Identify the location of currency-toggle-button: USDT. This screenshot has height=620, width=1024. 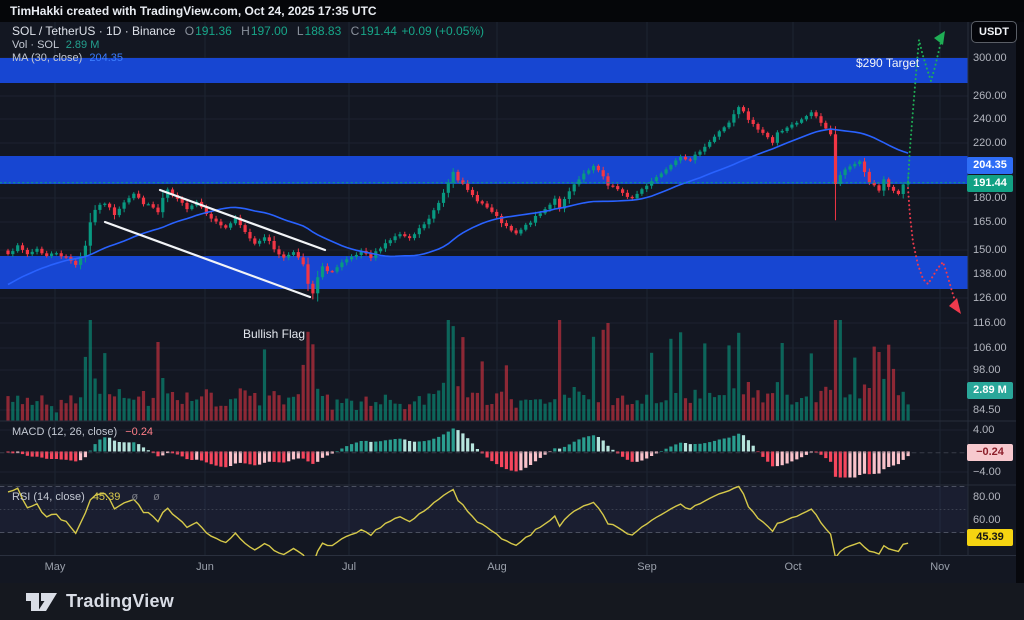
(994, 32).